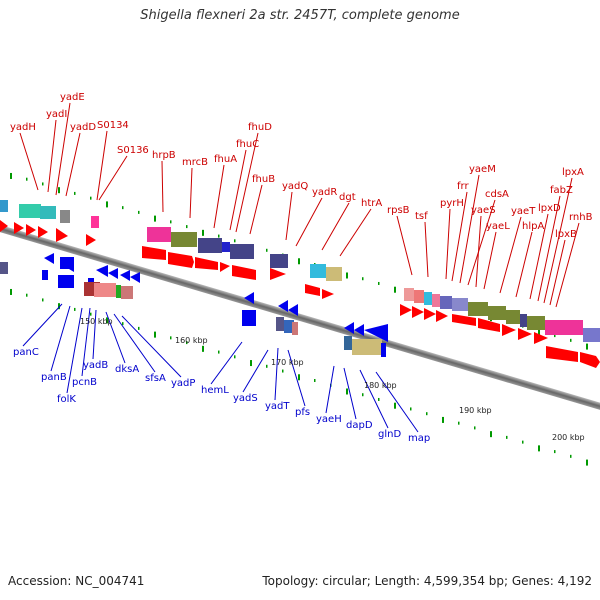  Describe the element at coordinates (74, 350) in the screenshot. I see `leader-folK` at that location.